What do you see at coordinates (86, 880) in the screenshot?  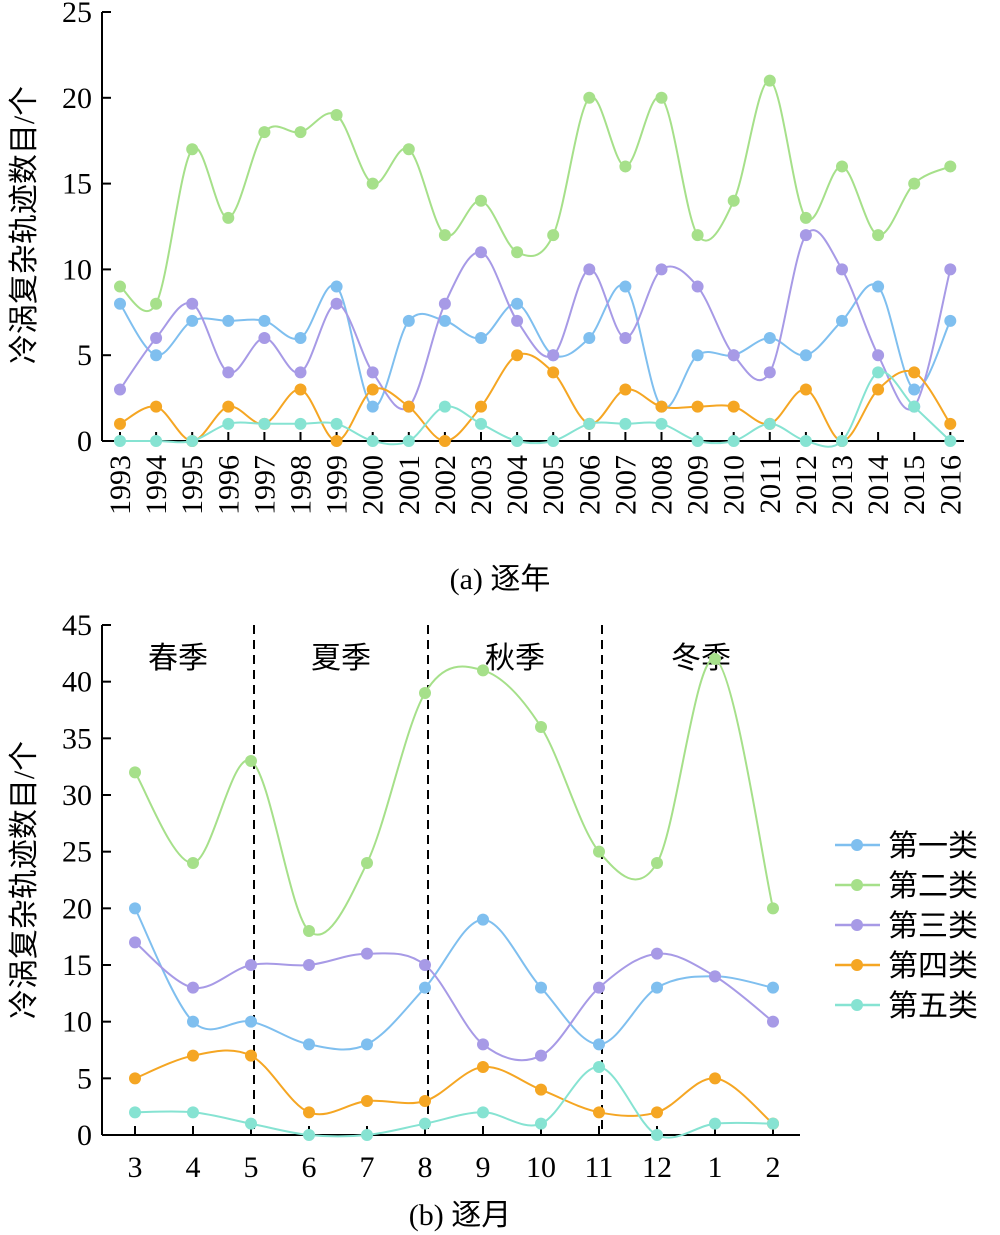 I see `panel-b-y-ticks: 0 5 10 15 20 25 30 35 40 45` at bounding box center [86, 880].